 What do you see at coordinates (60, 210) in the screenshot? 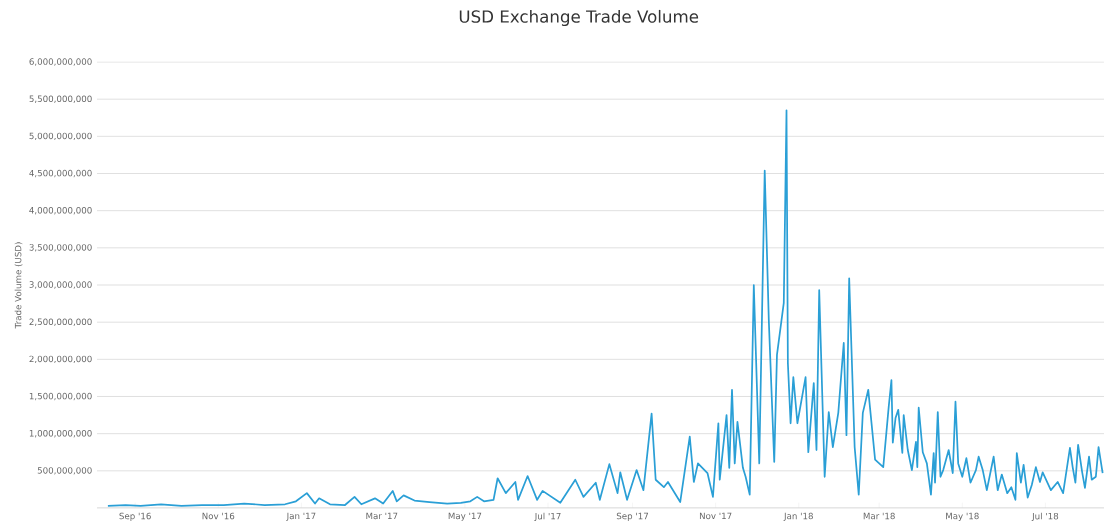
I see `y-tick-label: 4,000,000,000` at bounding box center [60, 210].